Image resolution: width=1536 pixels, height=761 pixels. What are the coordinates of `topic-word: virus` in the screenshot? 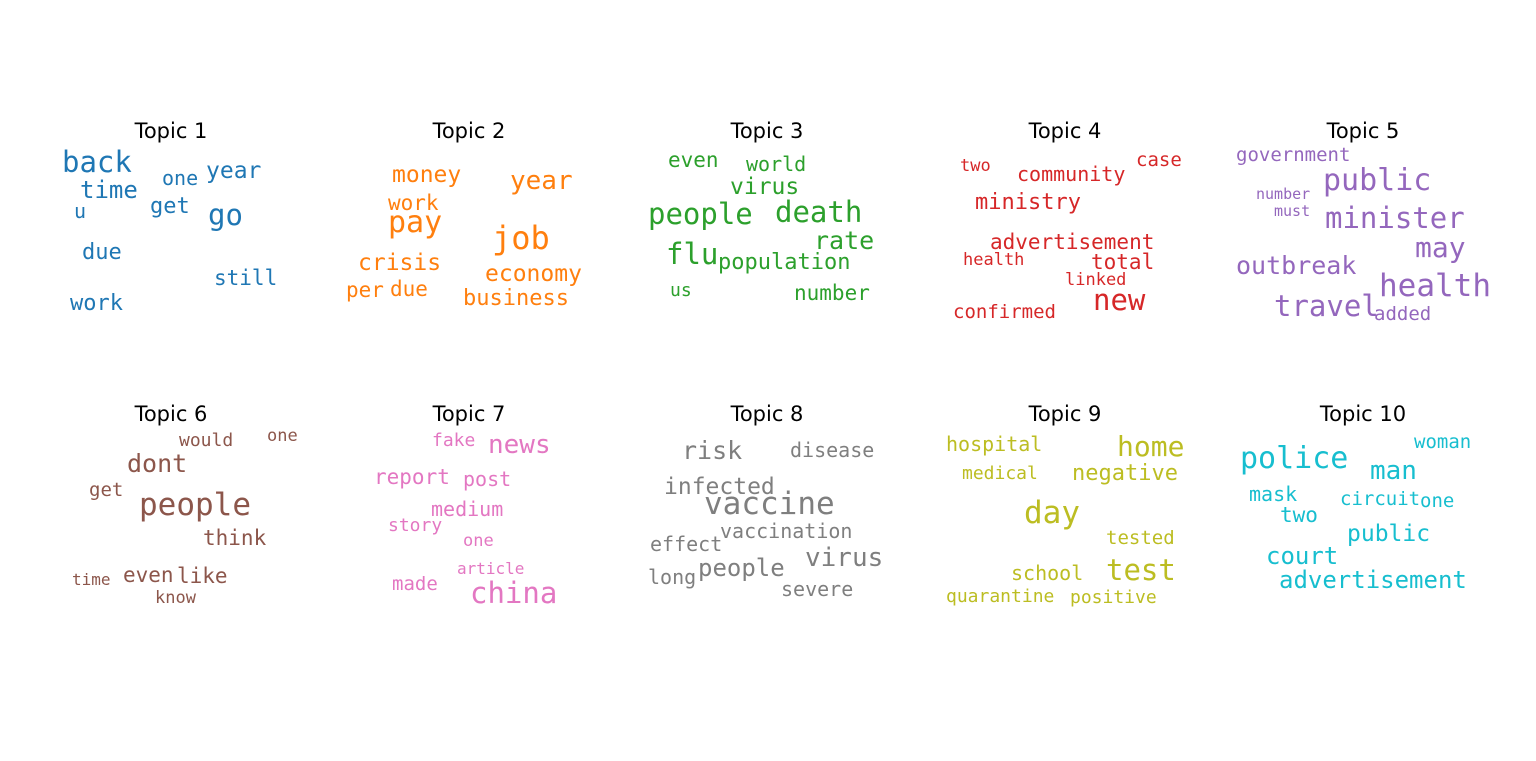 It's located at (765, 187).